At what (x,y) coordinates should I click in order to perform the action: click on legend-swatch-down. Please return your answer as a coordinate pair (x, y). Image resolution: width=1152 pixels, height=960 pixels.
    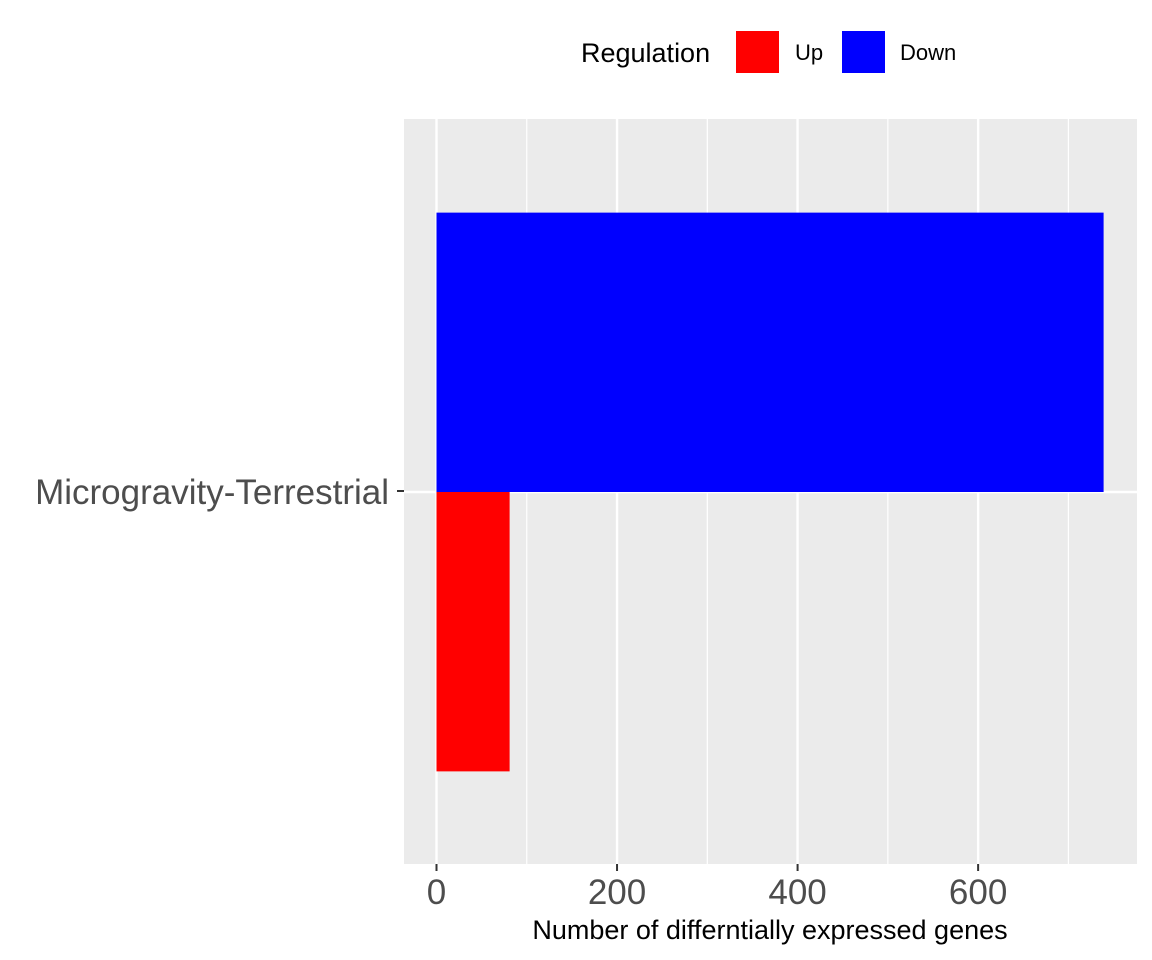
    Looking at the image, I should click on (863, 52).